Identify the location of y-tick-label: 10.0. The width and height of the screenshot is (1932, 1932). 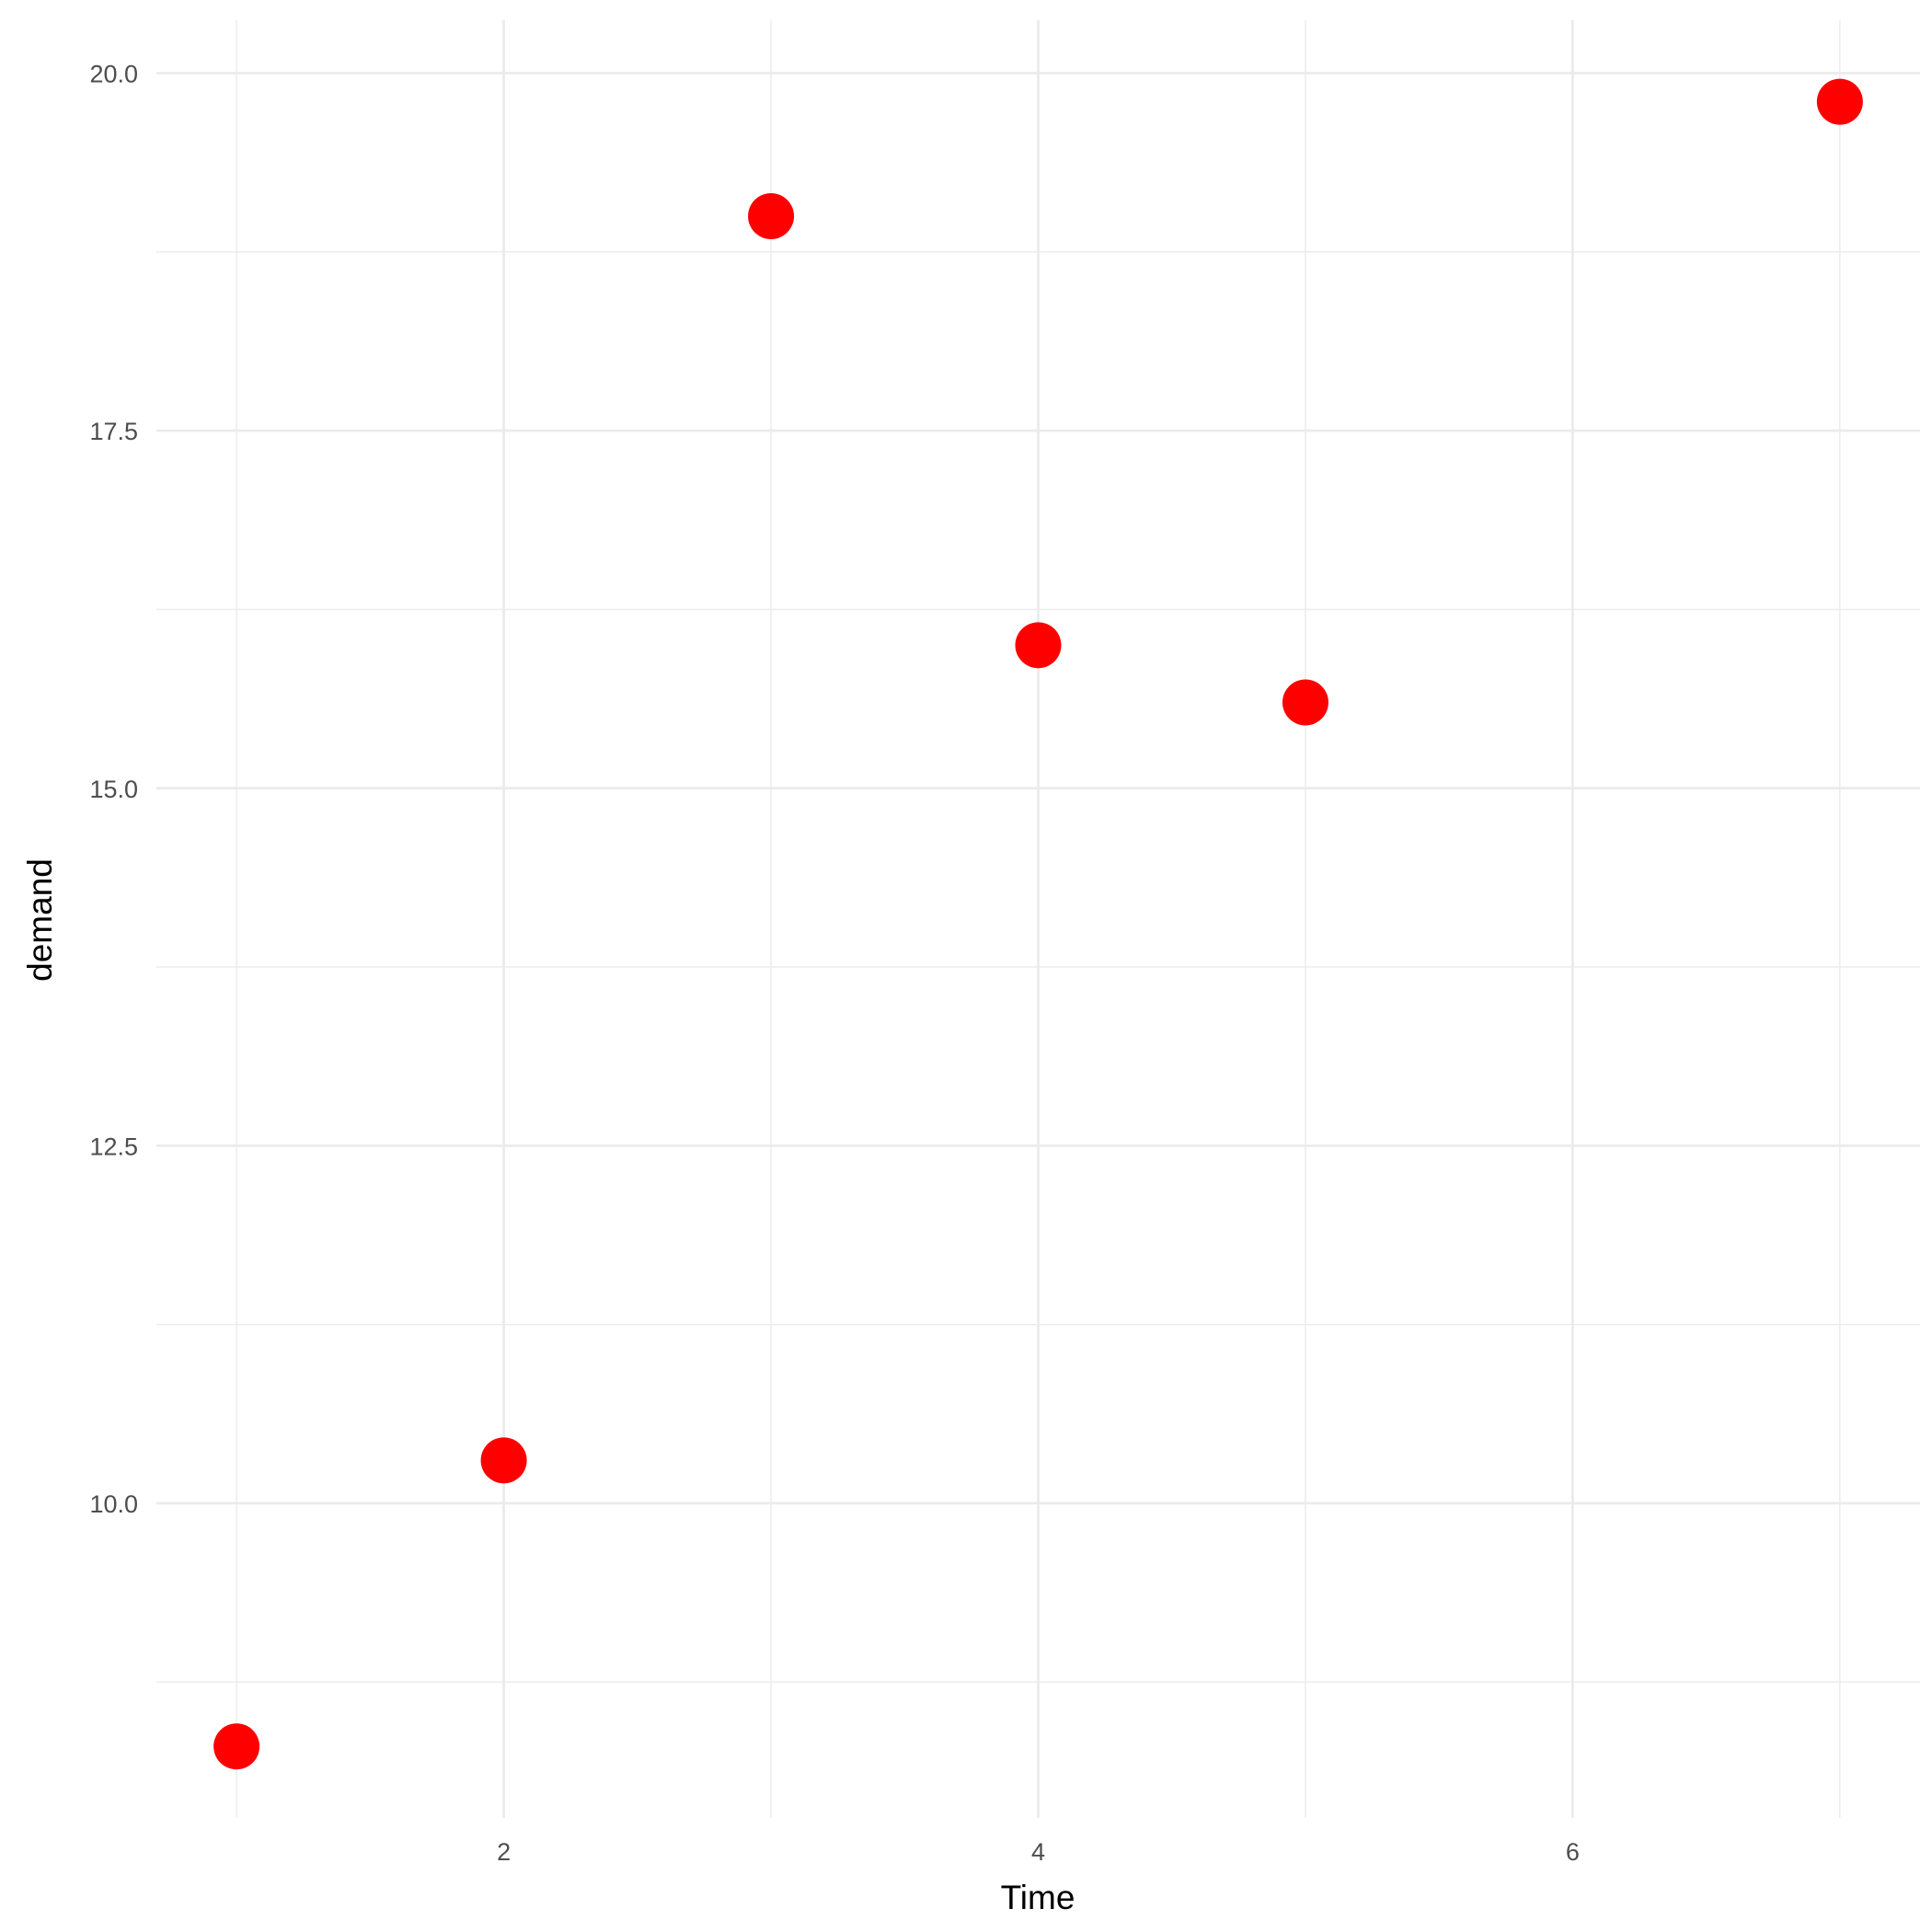
(113, 1504).